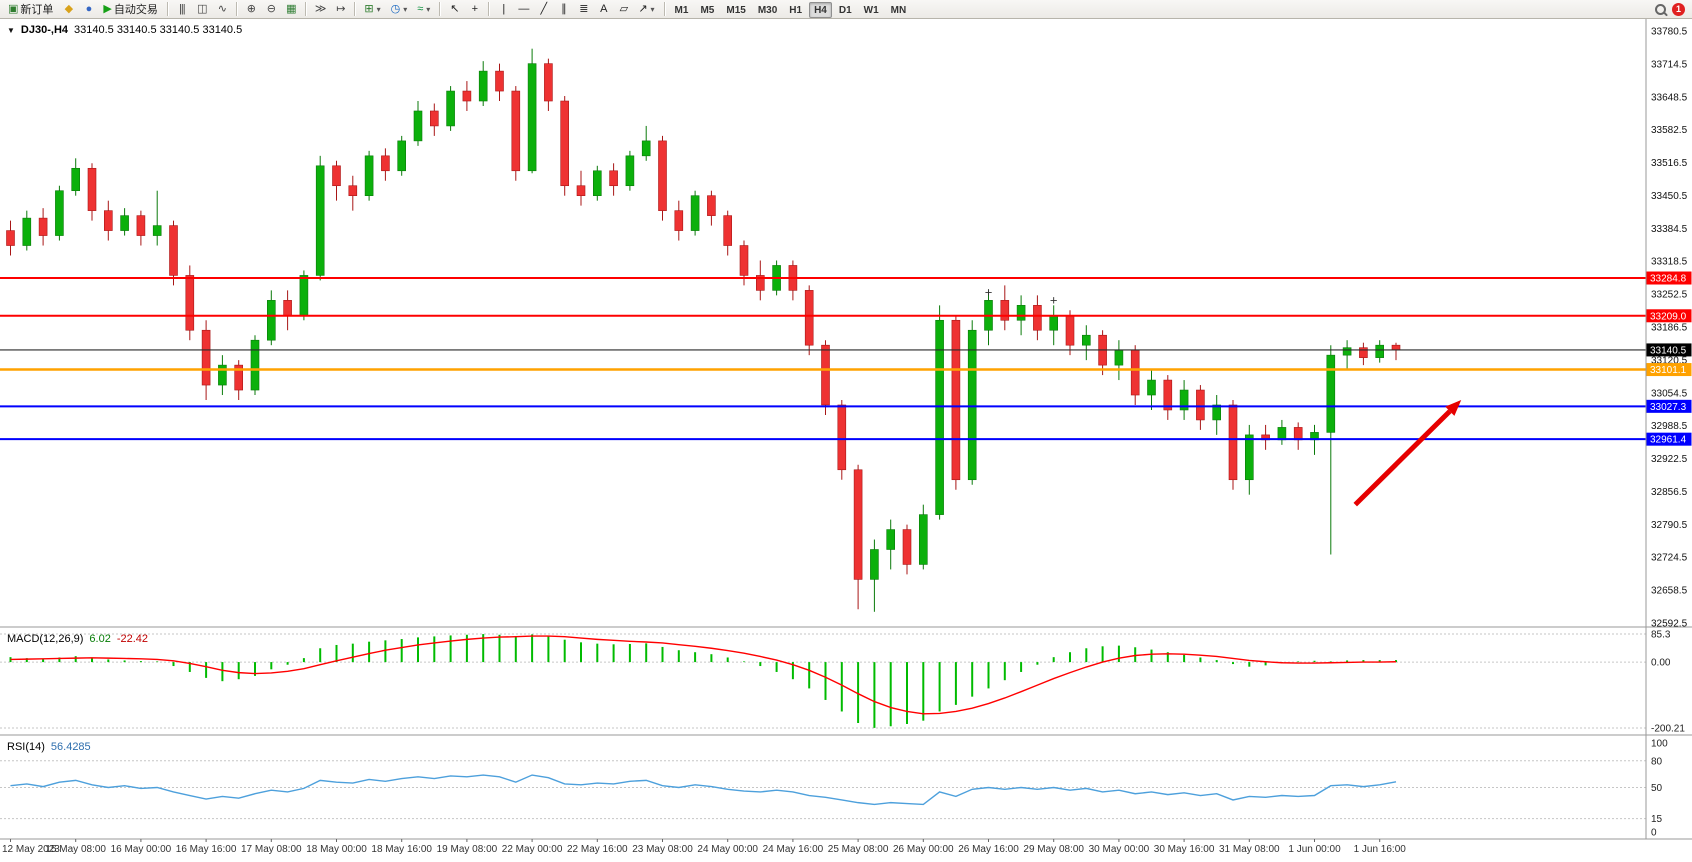 The image size is (1692, 862). Describe the element at coordinates (1669, 350) in the screenshot. I see `price-badge-bg` at that location.